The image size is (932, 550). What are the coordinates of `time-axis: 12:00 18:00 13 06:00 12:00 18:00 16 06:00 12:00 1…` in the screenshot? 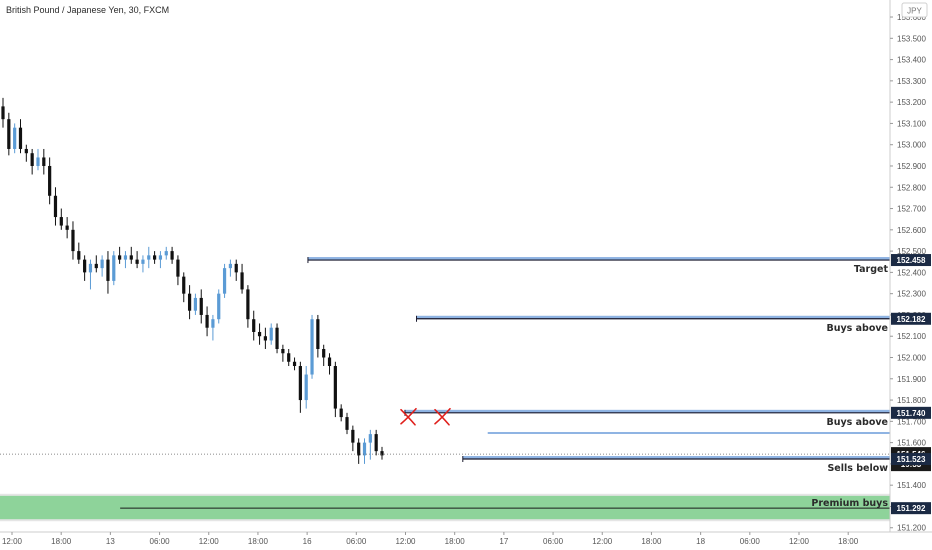 It's located at (466, 538).